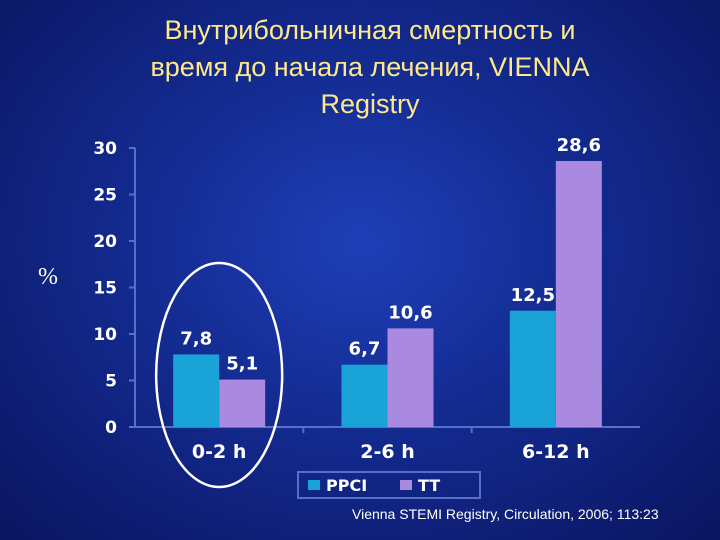 This screenshot has width=720, height=540. Describe the element at coordinates (429, 485) in the screenshot. I see `legend-label-tt: TT` at that location.